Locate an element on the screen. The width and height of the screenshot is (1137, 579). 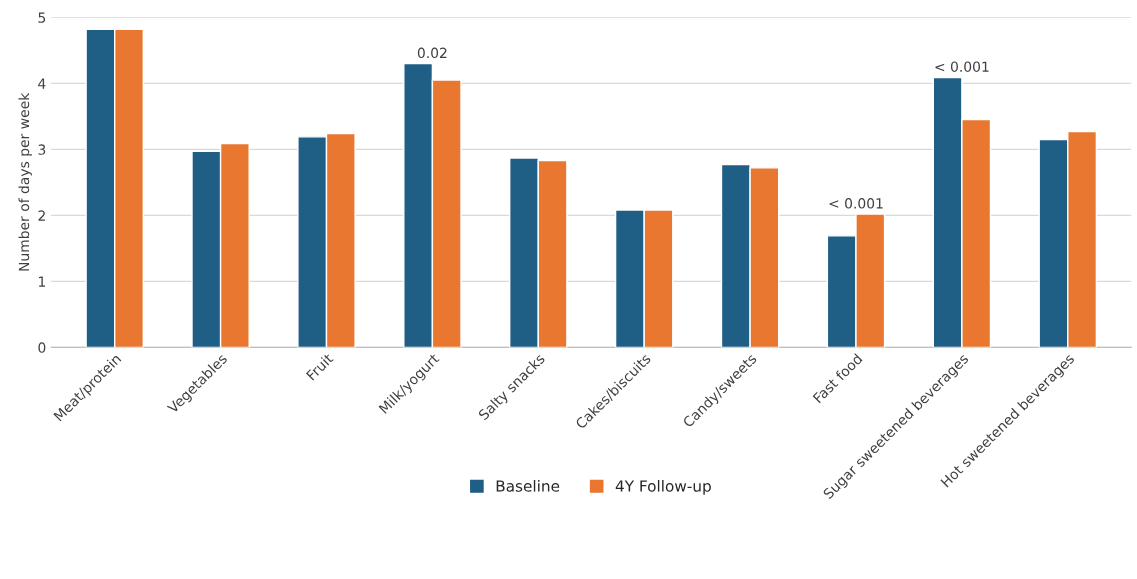
y-tick-label: 4 is located at coordinates (42, 83).